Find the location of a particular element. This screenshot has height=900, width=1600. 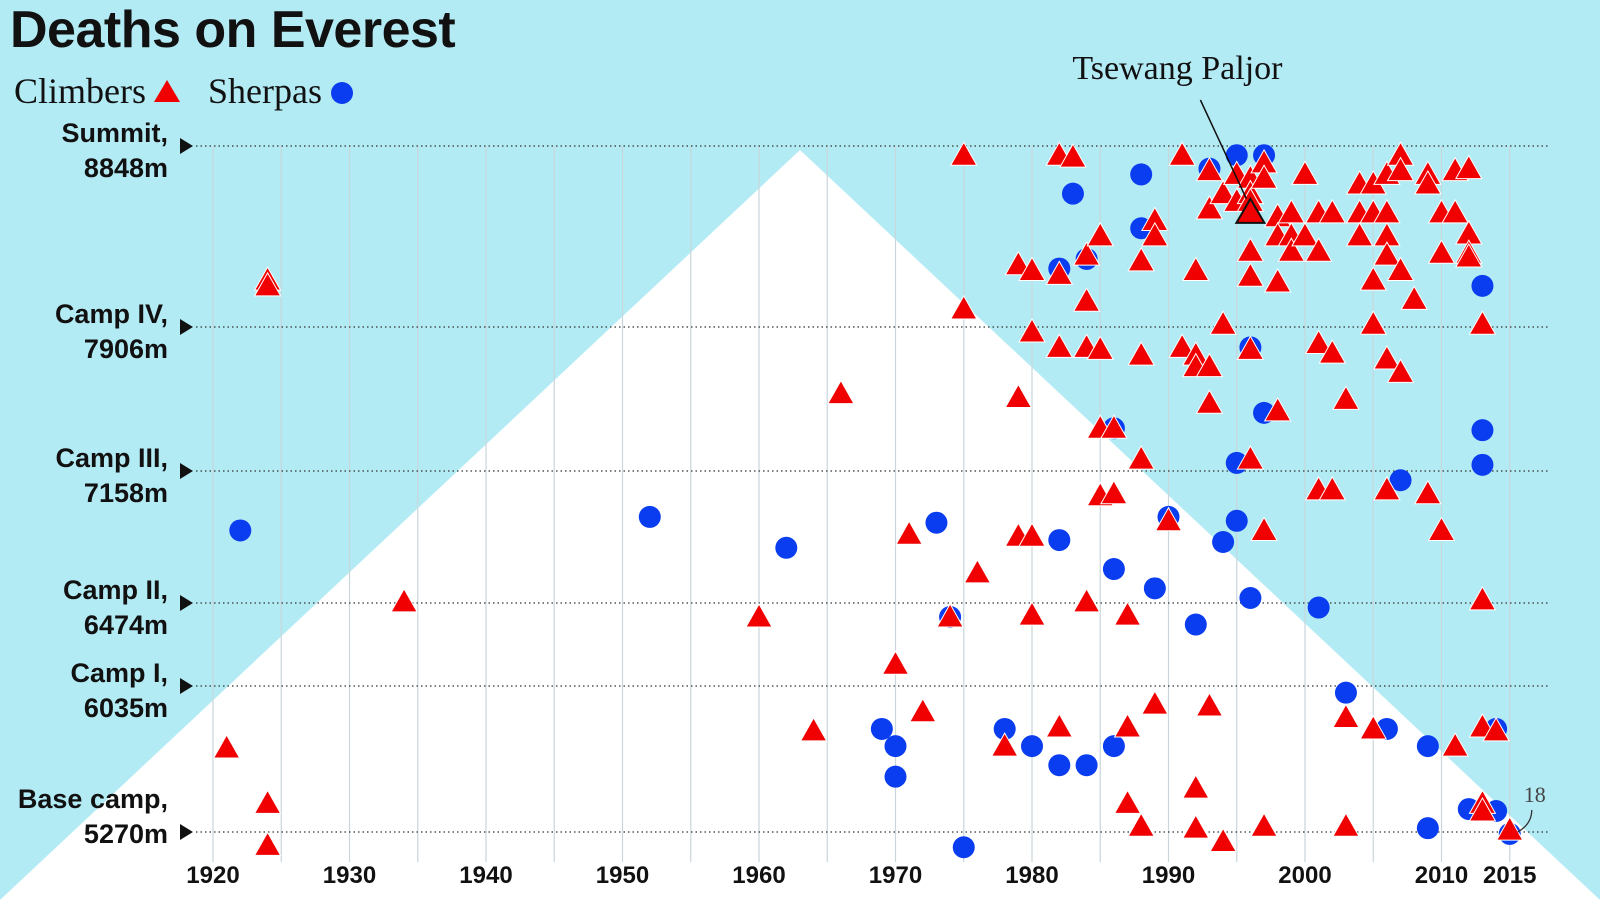

camp-label: Summit, 8848m is located at coordinates (84, 151).